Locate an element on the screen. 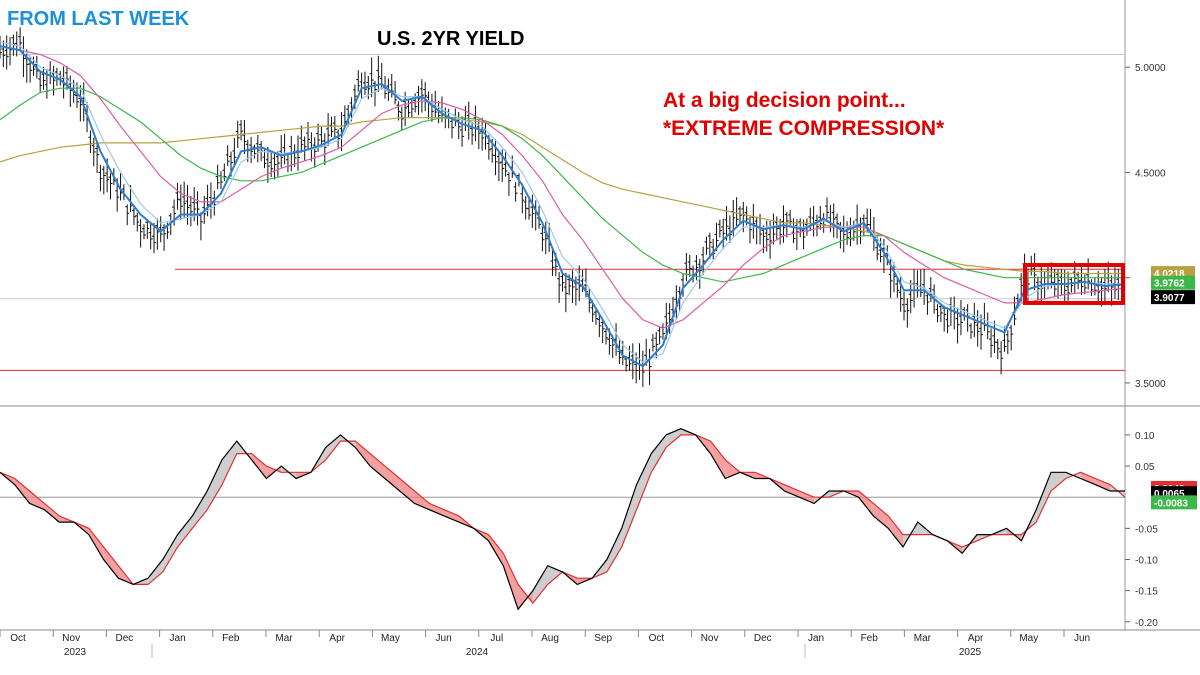 The width and height of the screenshot is (1200, 675). y-tick-label: -0.10 is located at coordinates (1146, 560).